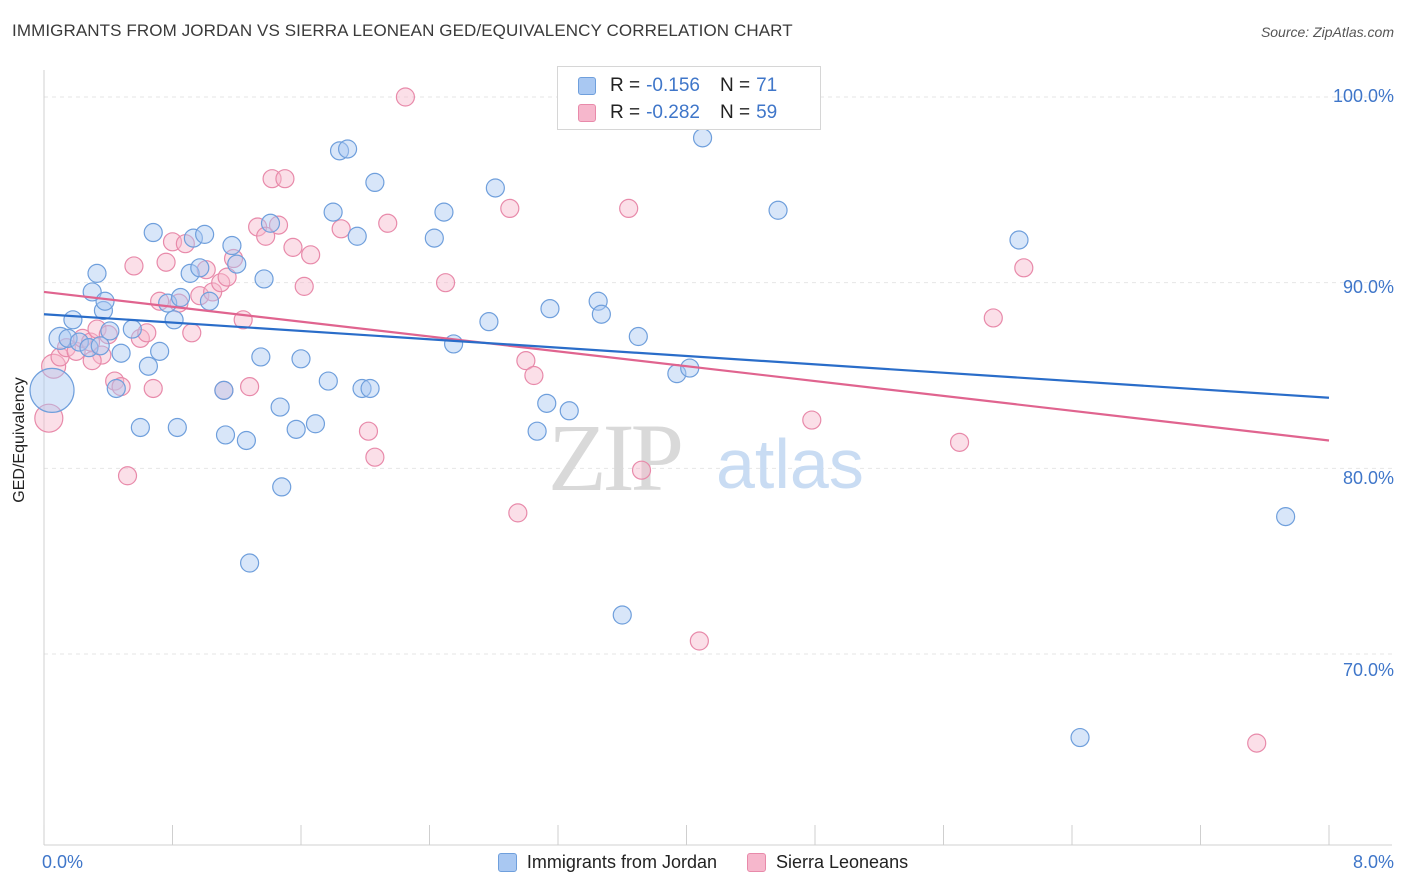 The height and width of the screenshot is (892, 1406). What do you see at coordinates (673, 85) in the screenshot?
I see `legend-r-value: -0.156` at bounding box center [673, 85].